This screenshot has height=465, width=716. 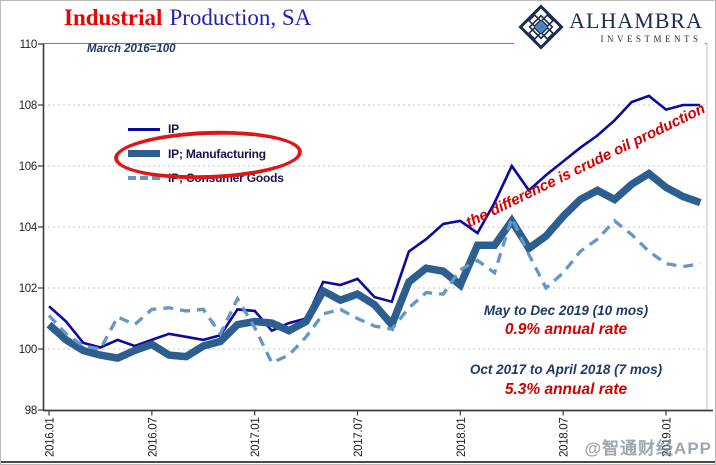 I want to click on logo-tagline: INVESTMENTS, so click(x=651, y=39).